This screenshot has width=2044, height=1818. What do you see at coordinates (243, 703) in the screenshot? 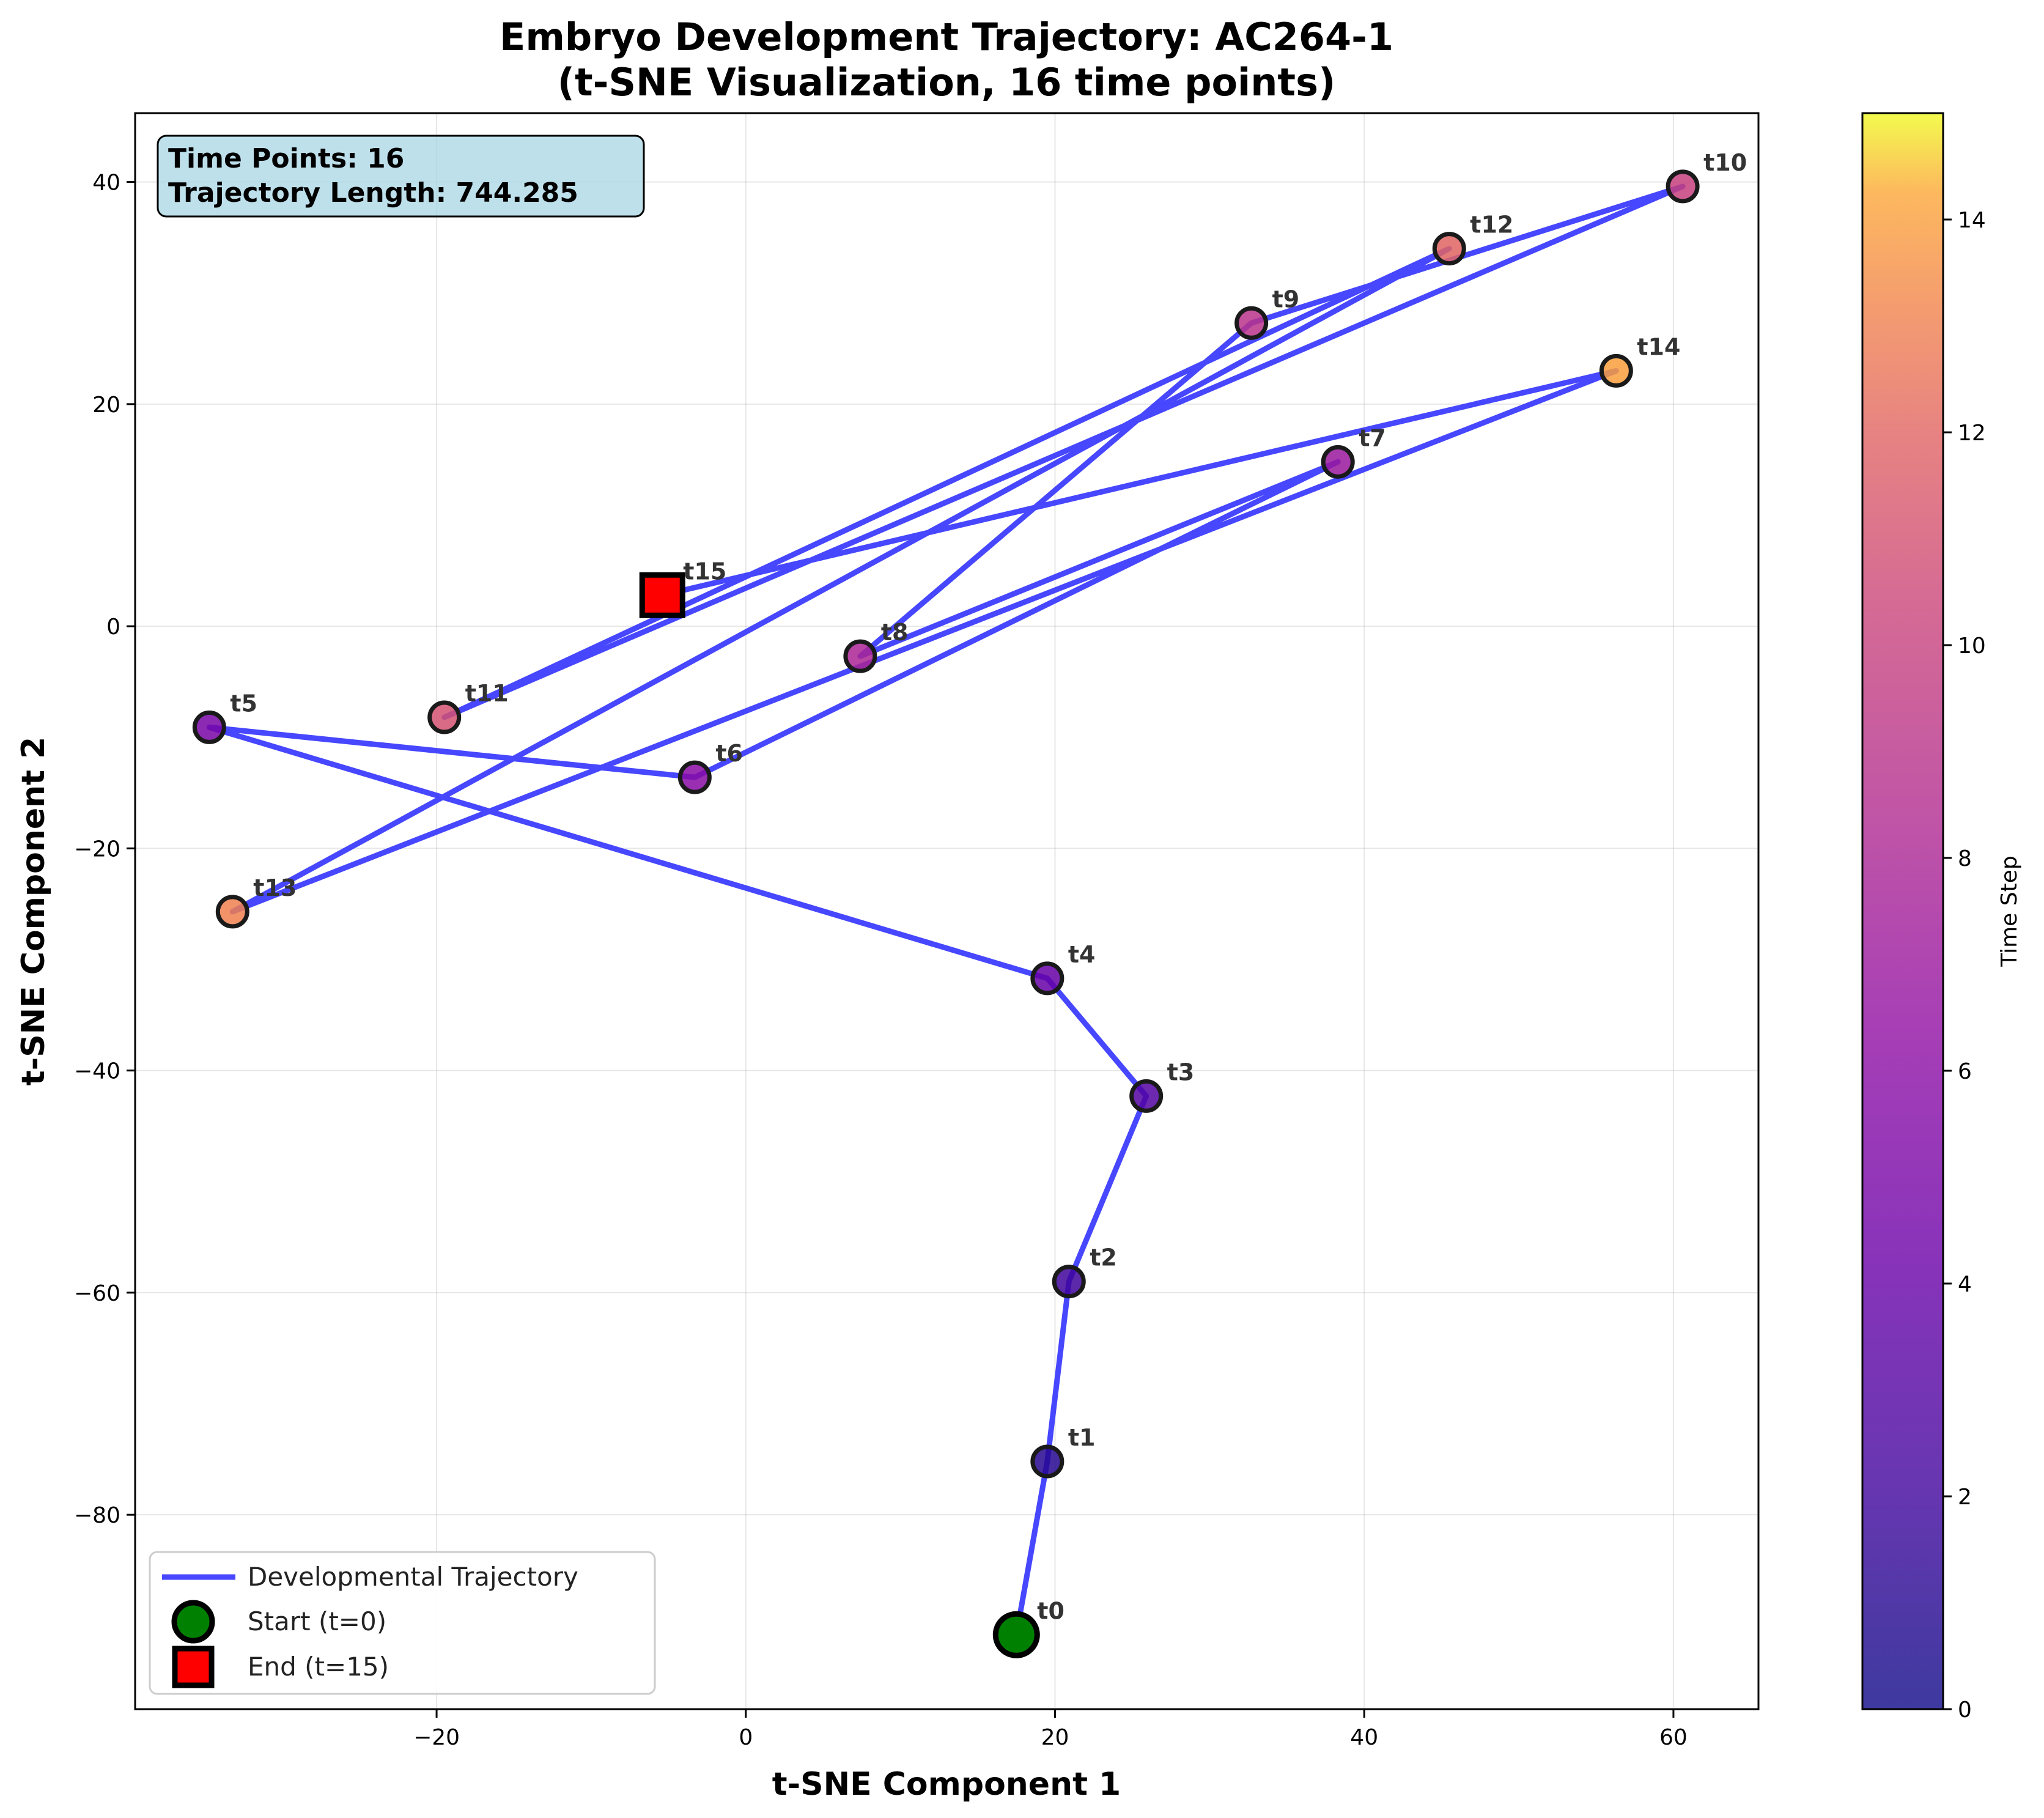
I see `point-label-t5: t5` at bounding box center [243, 703].